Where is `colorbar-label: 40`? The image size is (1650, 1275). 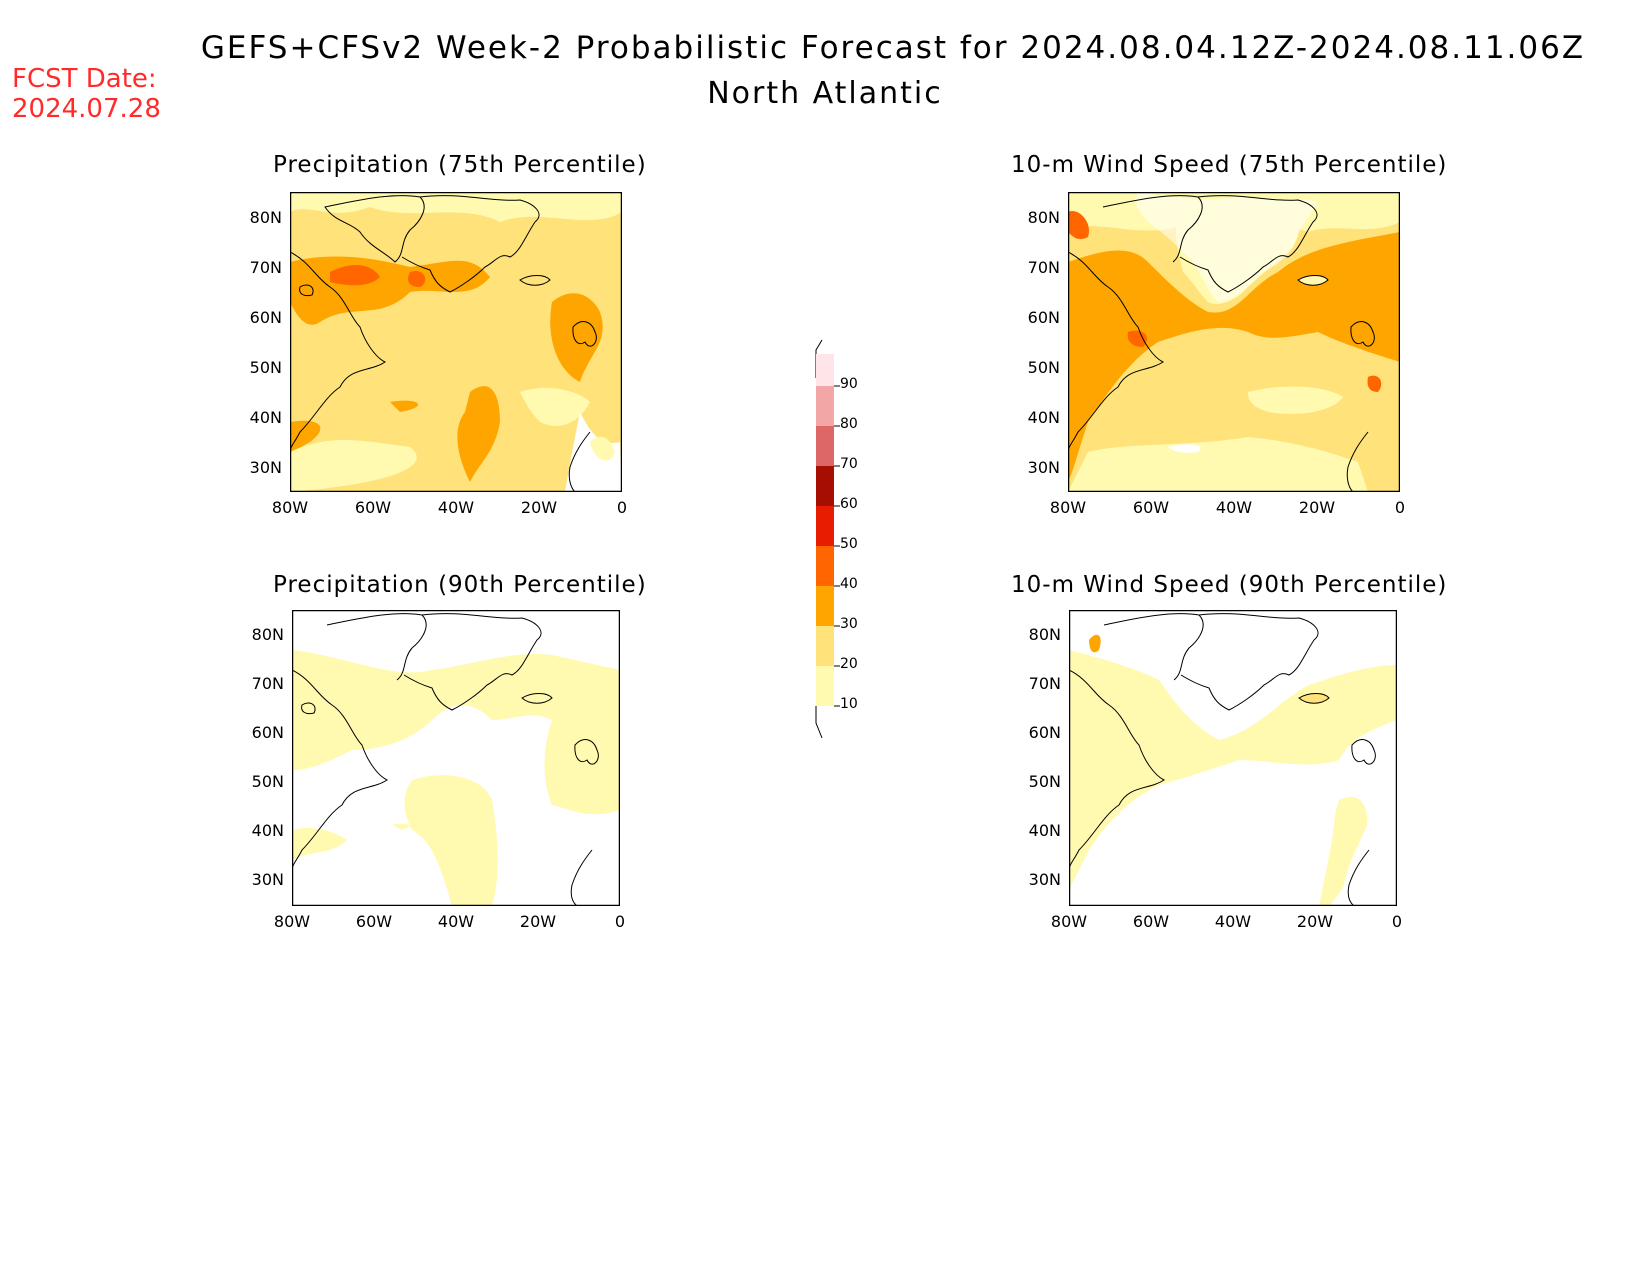 colorbar-label: 40 is located at coordinates (849, 584).